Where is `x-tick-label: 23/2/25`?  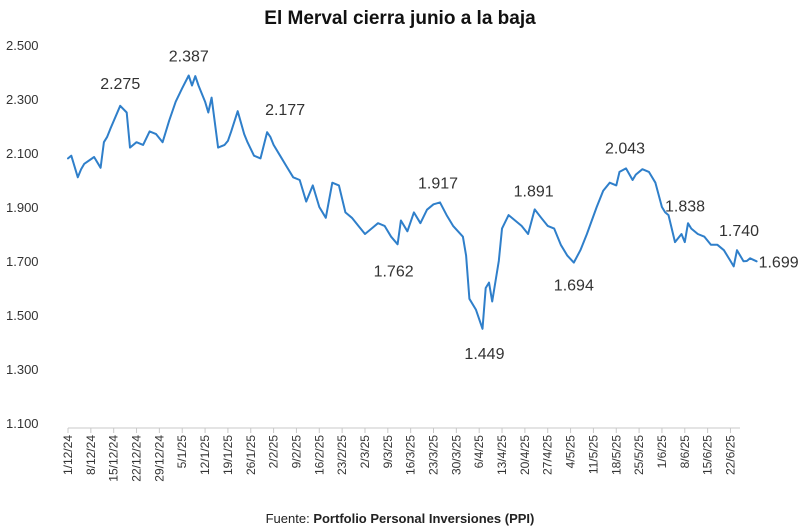 x-tick-label: 23/2/25 is located at coordinates (342, 455).